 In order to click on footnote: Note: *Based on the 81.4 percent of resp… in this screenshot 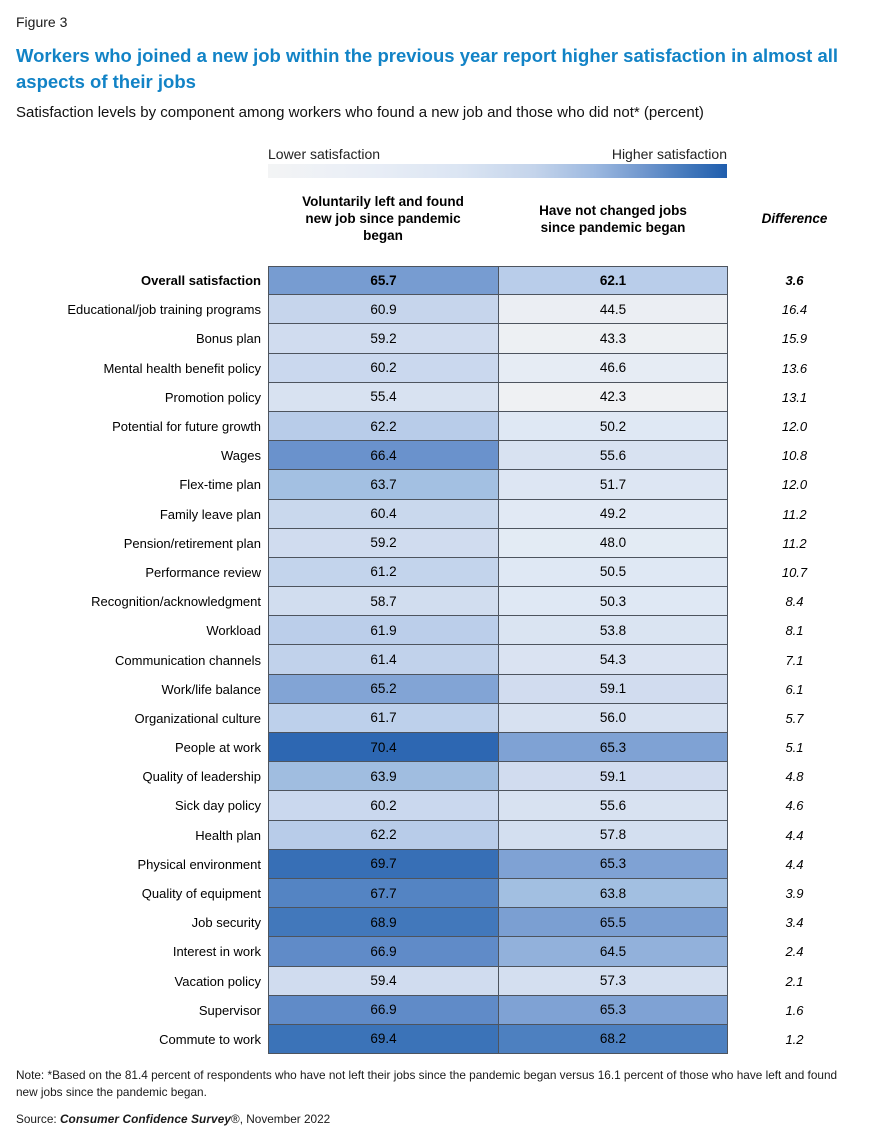, I will do `click(427, 1084)`.